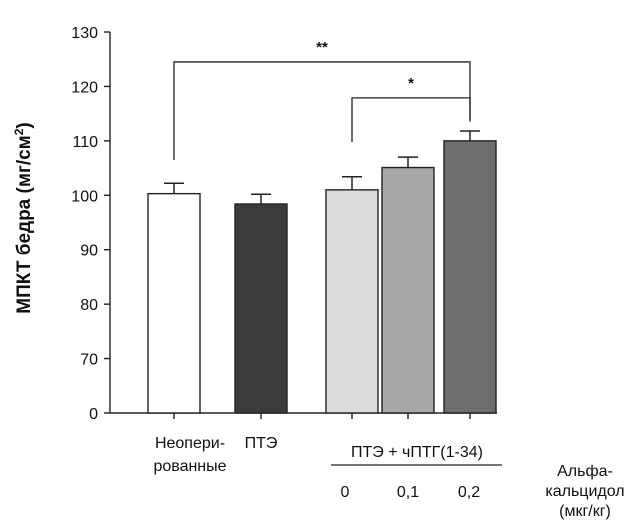 This screenshot has height=532, width=641. I want to click on y-axis-label: МПКТ бедра (мг/см2), so click(23, 217).